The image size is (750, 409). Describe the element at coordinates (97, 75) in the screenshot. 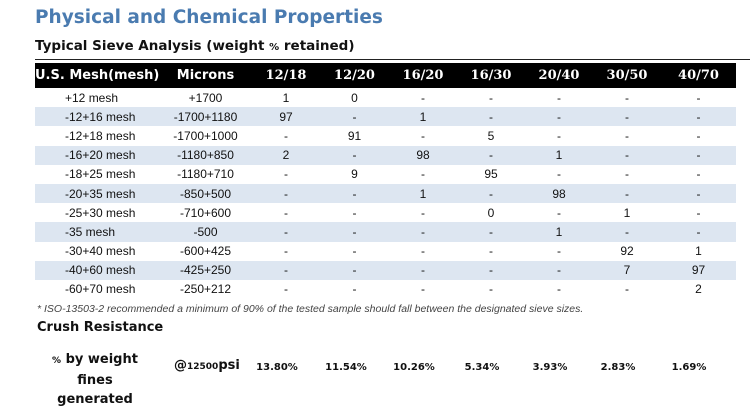

I see `column-header: U.S. Mesh(mesh)` at that location.